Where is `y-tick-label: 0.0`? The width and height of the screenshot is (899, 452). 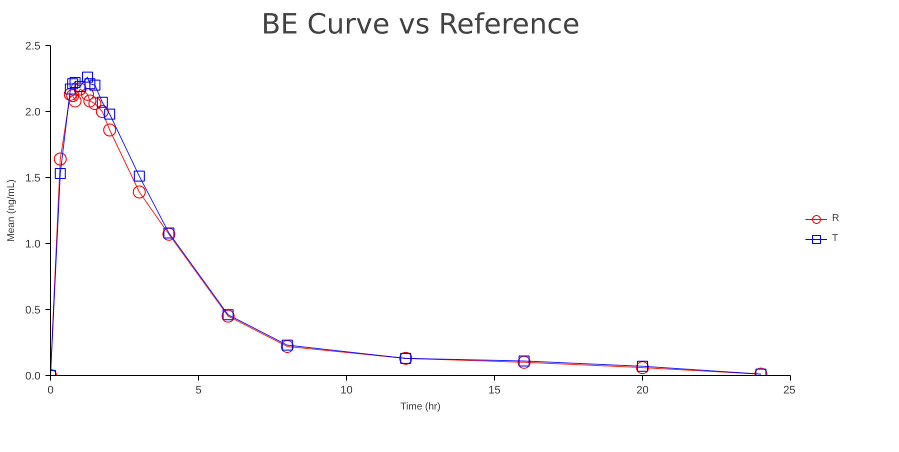 y-tick-label: 0.0 is located at coordinates (33, 376).